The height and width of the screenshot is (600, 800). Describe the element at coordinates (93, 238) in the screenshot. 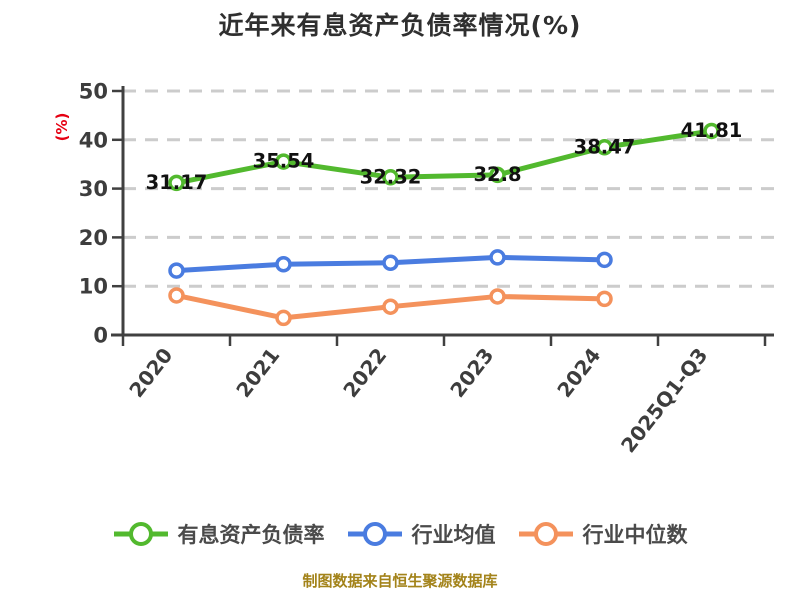

I see `y-tick-label: 20` at that location.